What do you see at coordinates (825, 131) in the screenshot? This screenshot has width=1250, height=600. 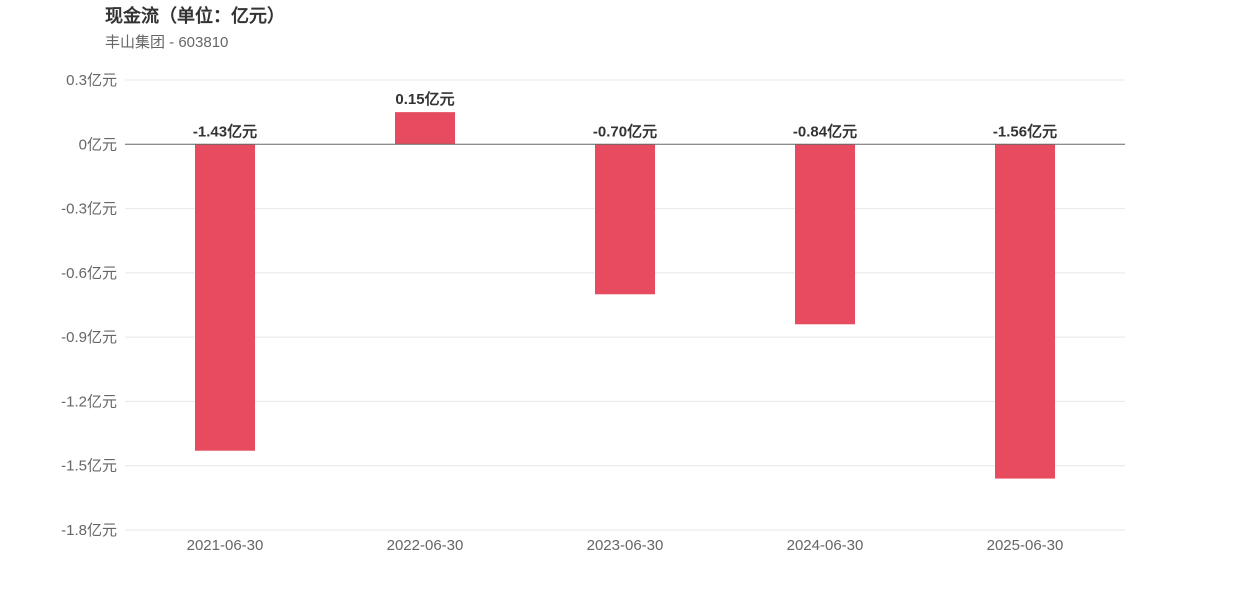 I see `data-label: -0.84亿元` at bounding box center [825, 131].